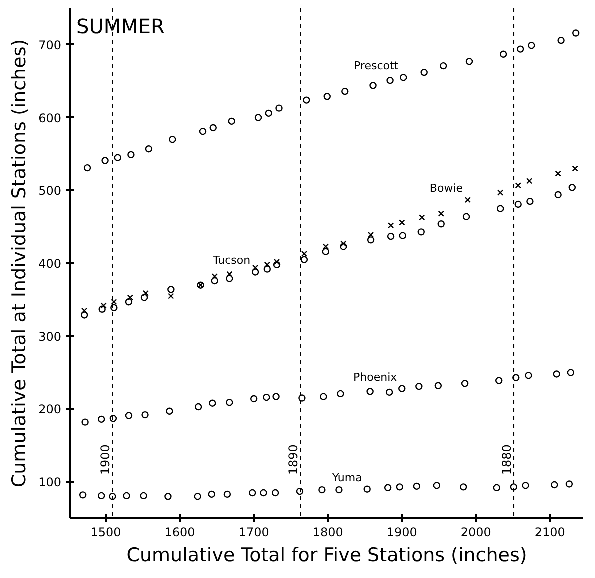 The image size is (595, 578). What do you see at coordinates (328, 533) in the screenshot?
I see `x-tick-label: 1800` at bounding box center [328, 533].